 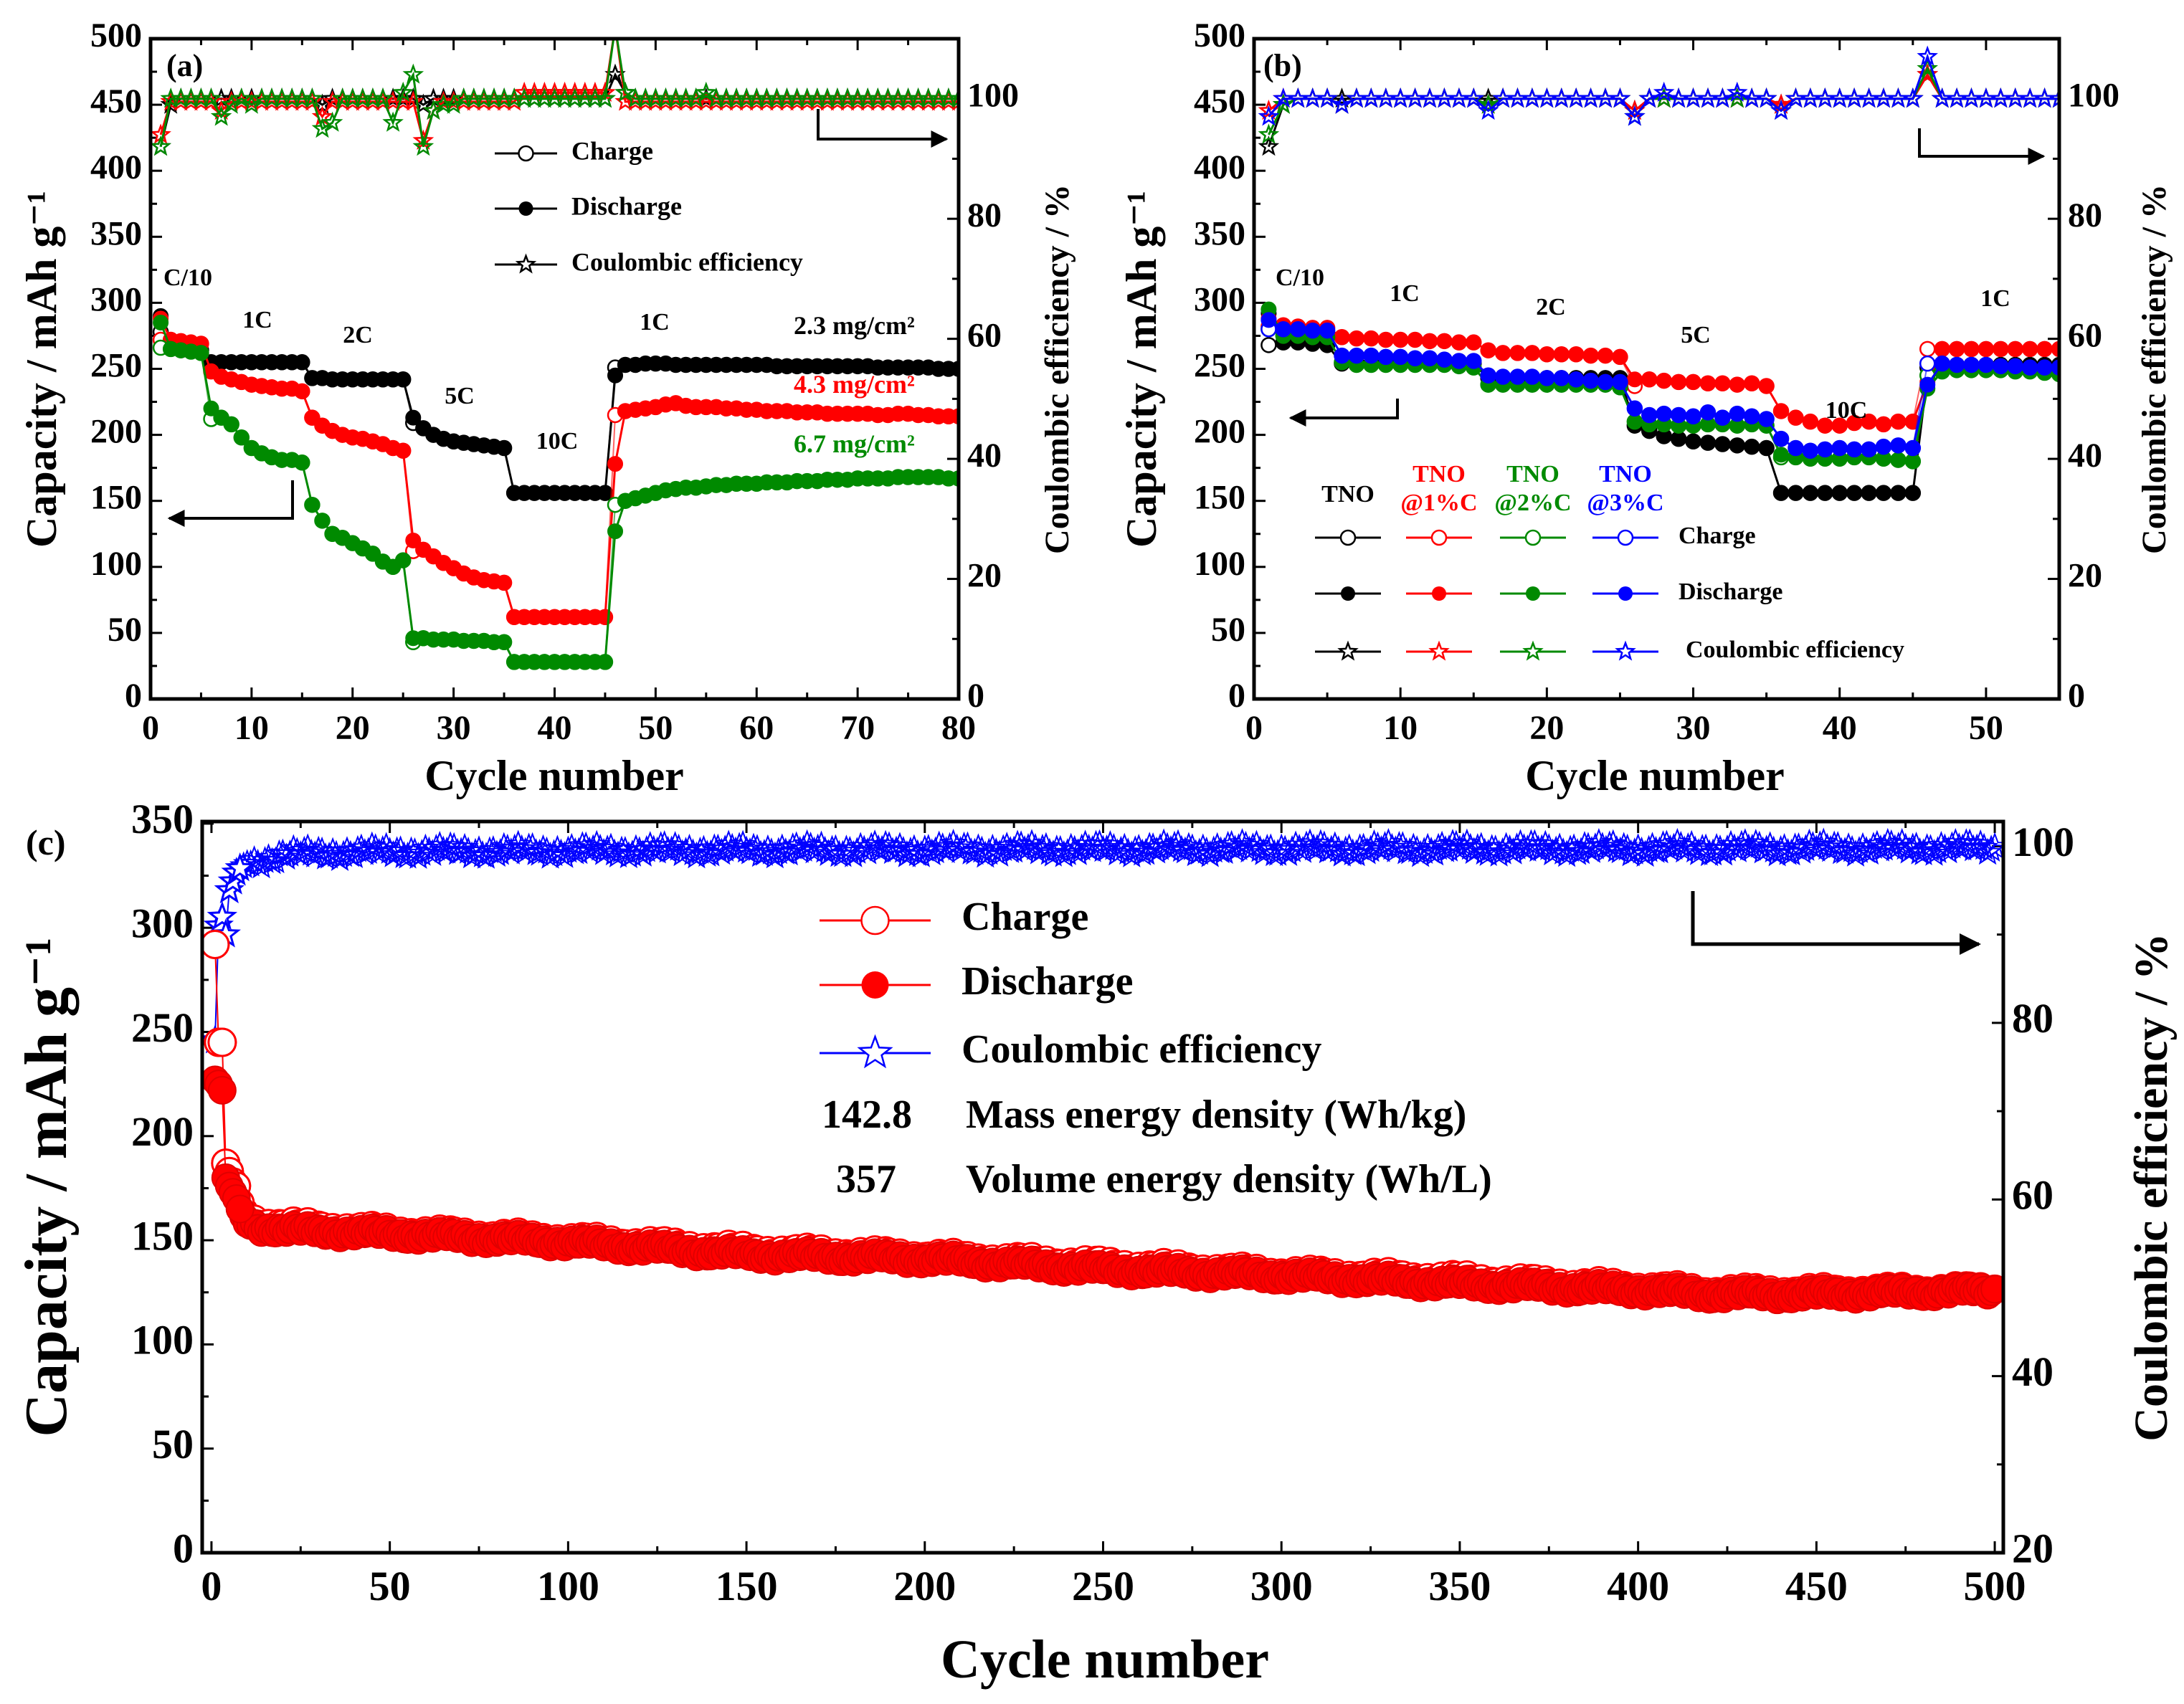 I want to click on right-axis-arrow-icon-b, so click(x=1982, y=146).